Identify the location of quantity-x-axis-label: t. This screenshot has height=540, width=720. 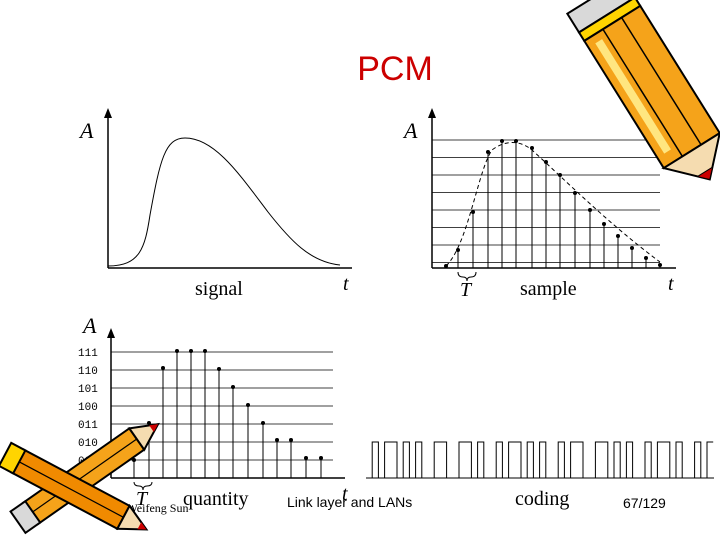
(345, 494).